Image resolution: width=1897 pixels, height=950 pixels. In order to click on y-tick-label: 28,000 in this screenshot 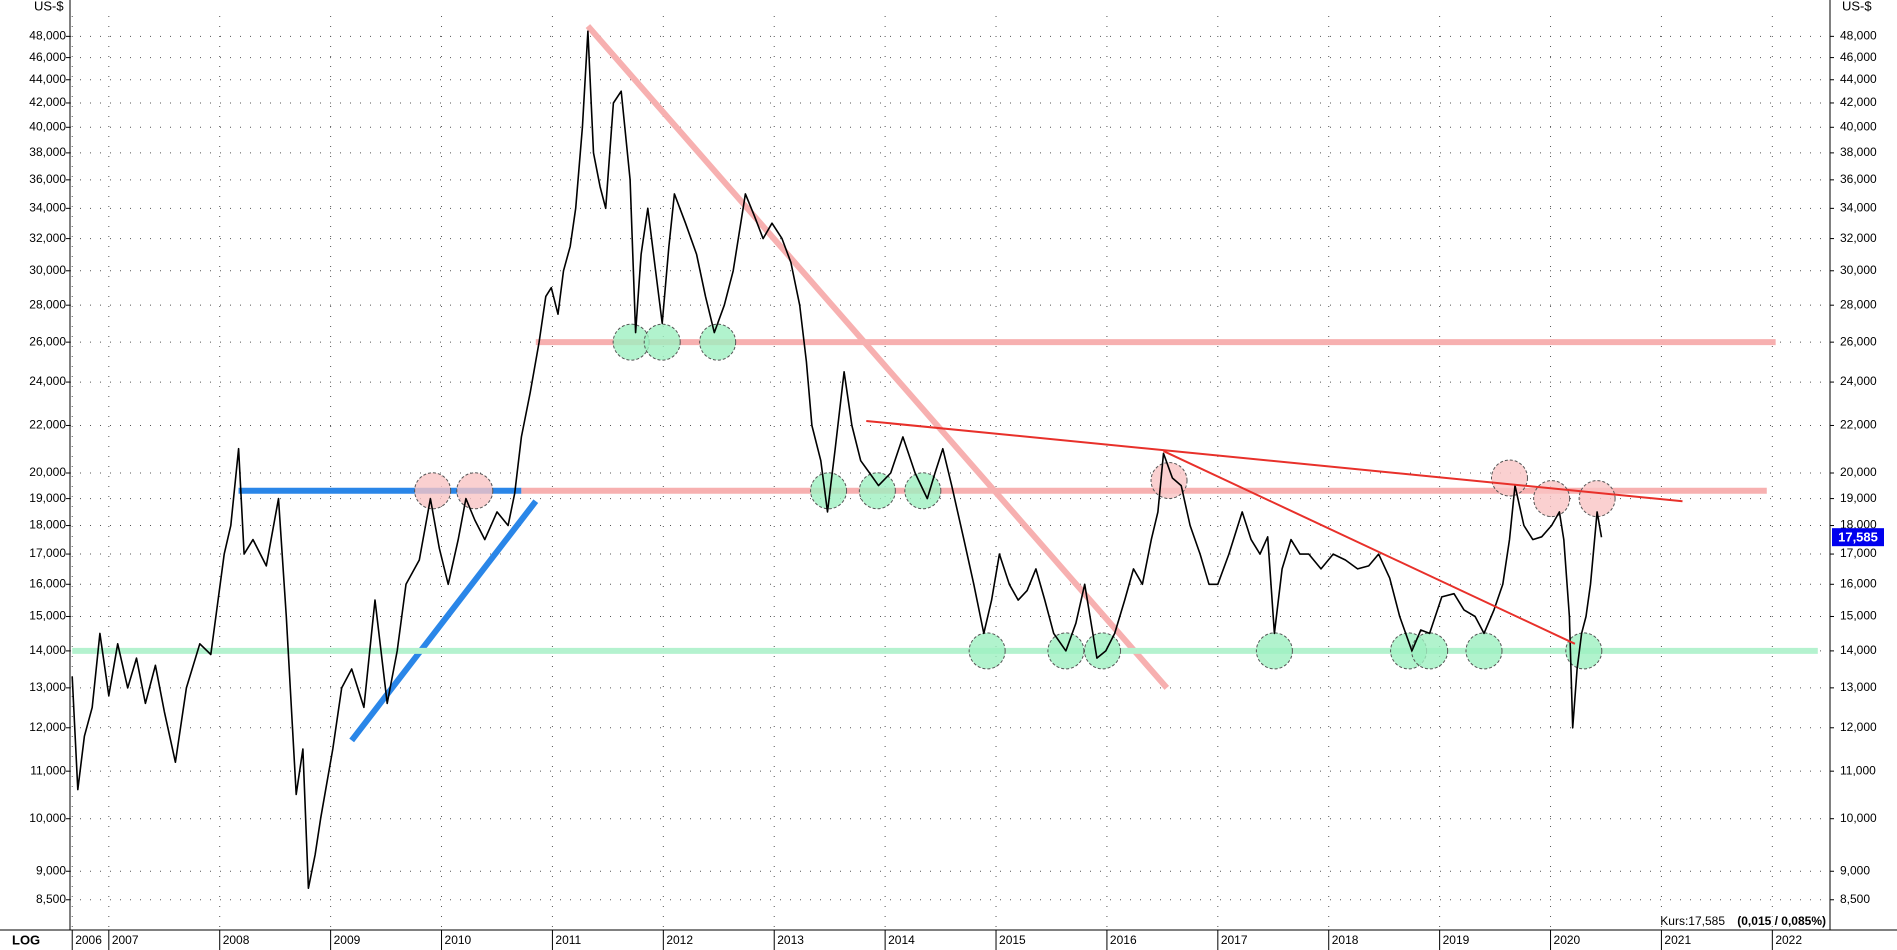, I will do `click(47, 304)`.